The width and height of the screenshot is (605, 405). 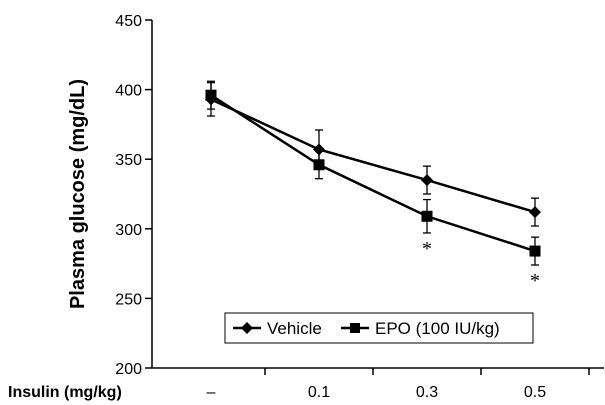 What do you see at coordinates (128, 160) in the screenshot?
I see `y-tick-label: 350` at bounding box center [128, 160].